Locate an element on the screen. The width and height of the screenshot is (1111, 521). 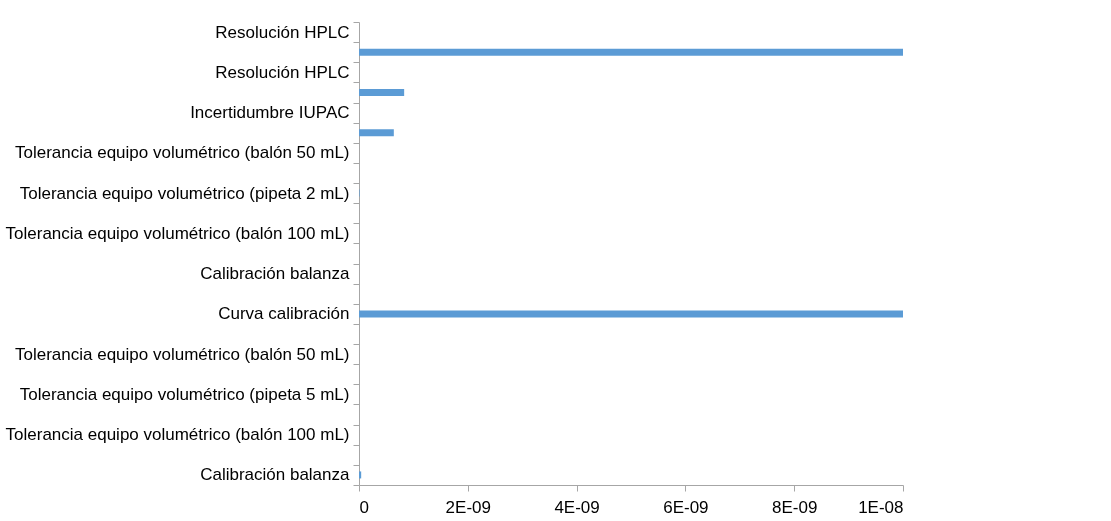
x-tick-label: 0 is located at coordinates (364, 507).